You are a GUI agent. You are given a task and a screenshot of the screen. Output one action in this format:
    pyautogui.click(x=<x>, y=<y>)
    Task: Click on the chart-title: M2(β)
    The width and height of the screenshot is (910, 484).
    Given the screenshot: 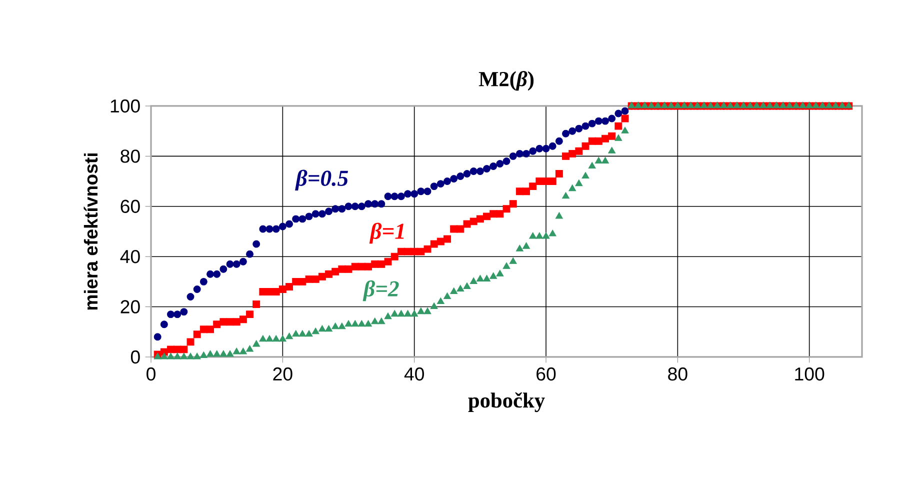 What is the action you would take?
    pyautogui.click(x=506, y=81)
    